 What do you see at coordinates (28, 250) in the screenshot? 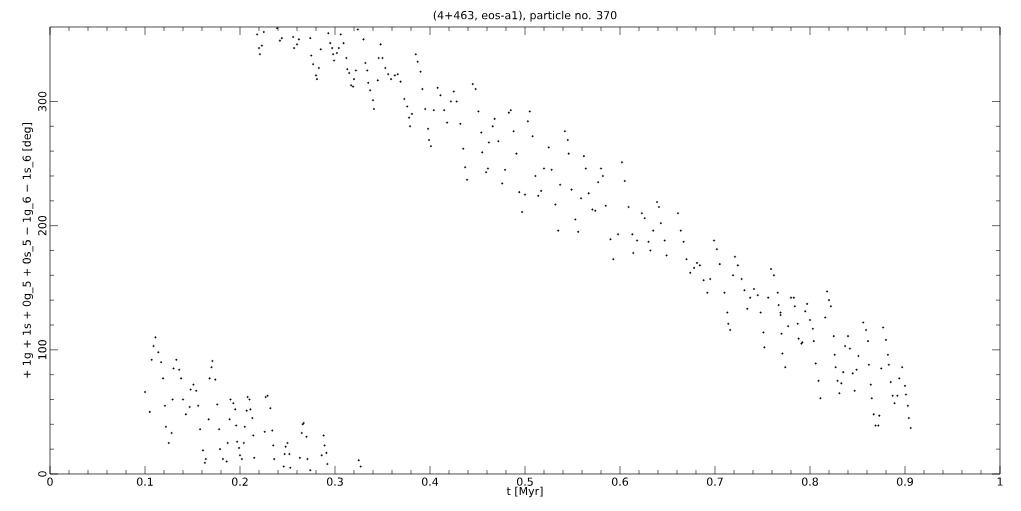
I see `y-axis-title: + 1g + 1s + 0g_5 + 0s_5 − 1g_6 − 1s_6 [deg]` at bounding box center [28, 250].